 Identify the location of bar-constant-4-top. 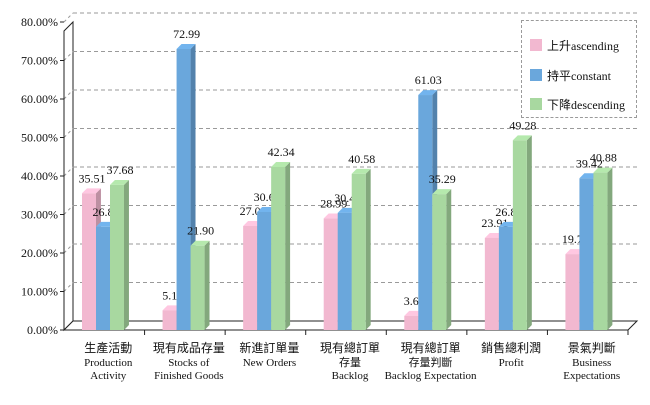
(428, 93).